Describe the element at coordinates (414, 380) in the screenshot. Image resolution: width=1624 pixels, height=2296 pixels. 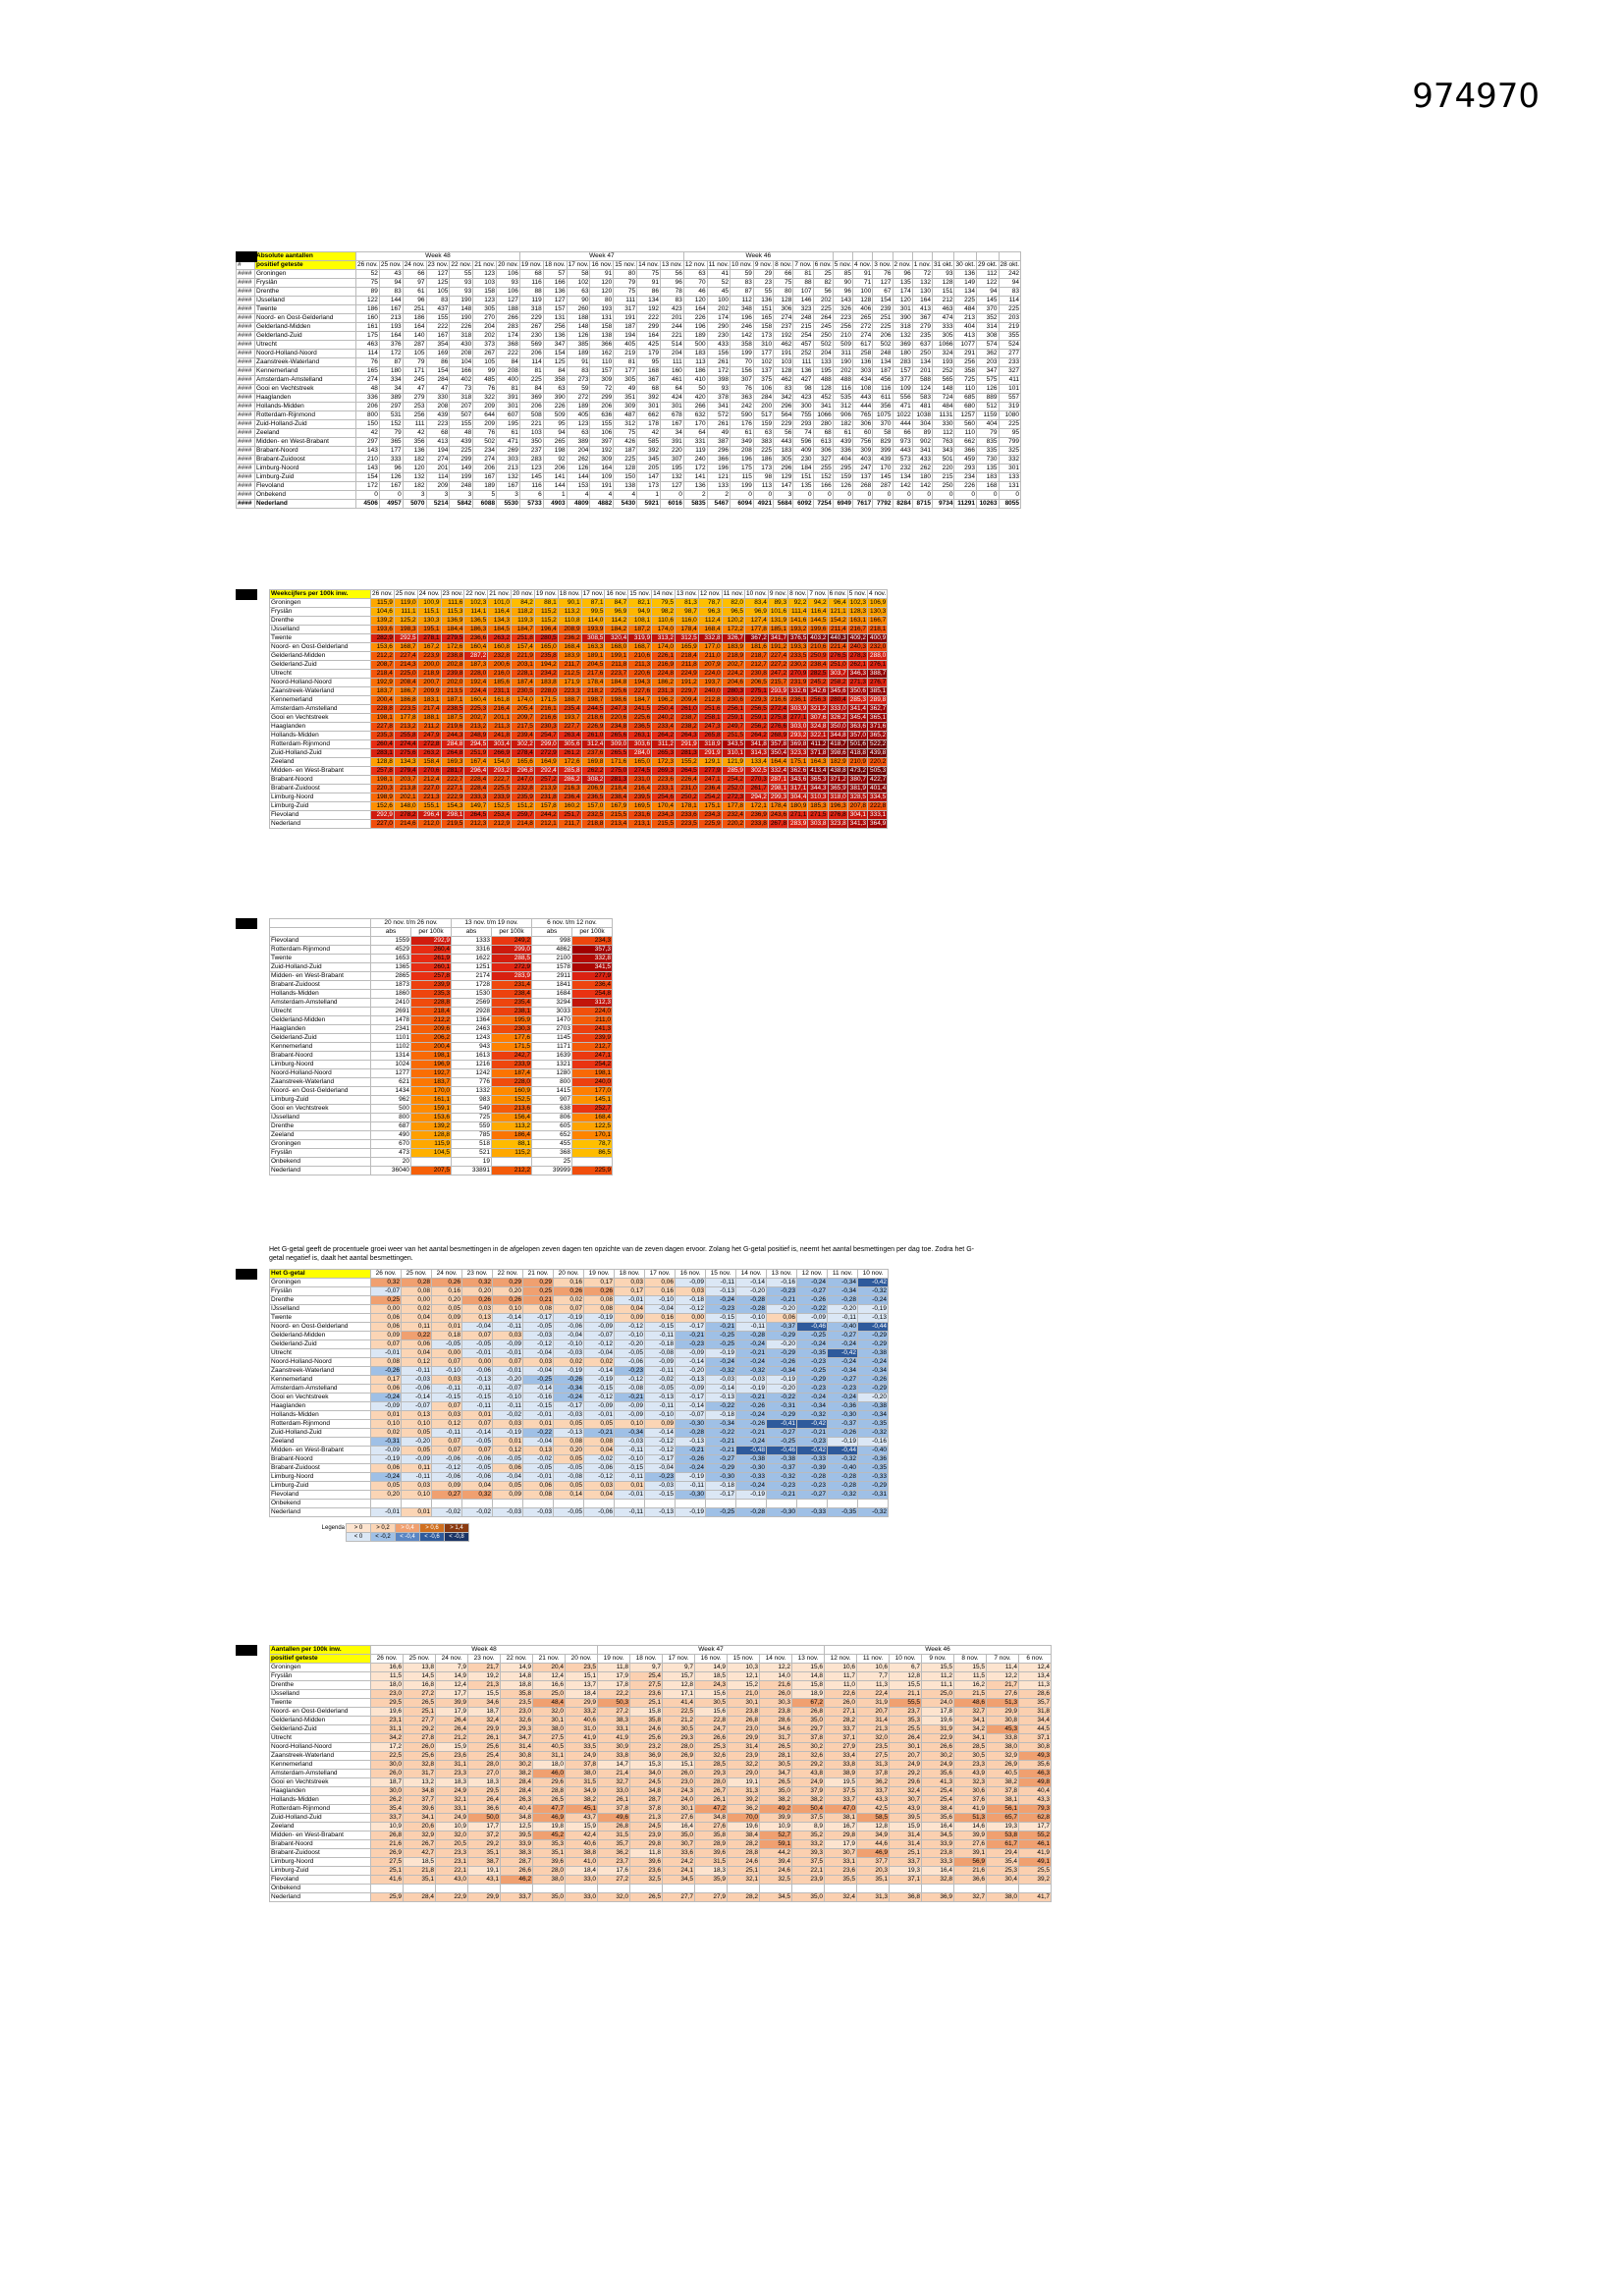
I see `table-cell: 245` at that location.